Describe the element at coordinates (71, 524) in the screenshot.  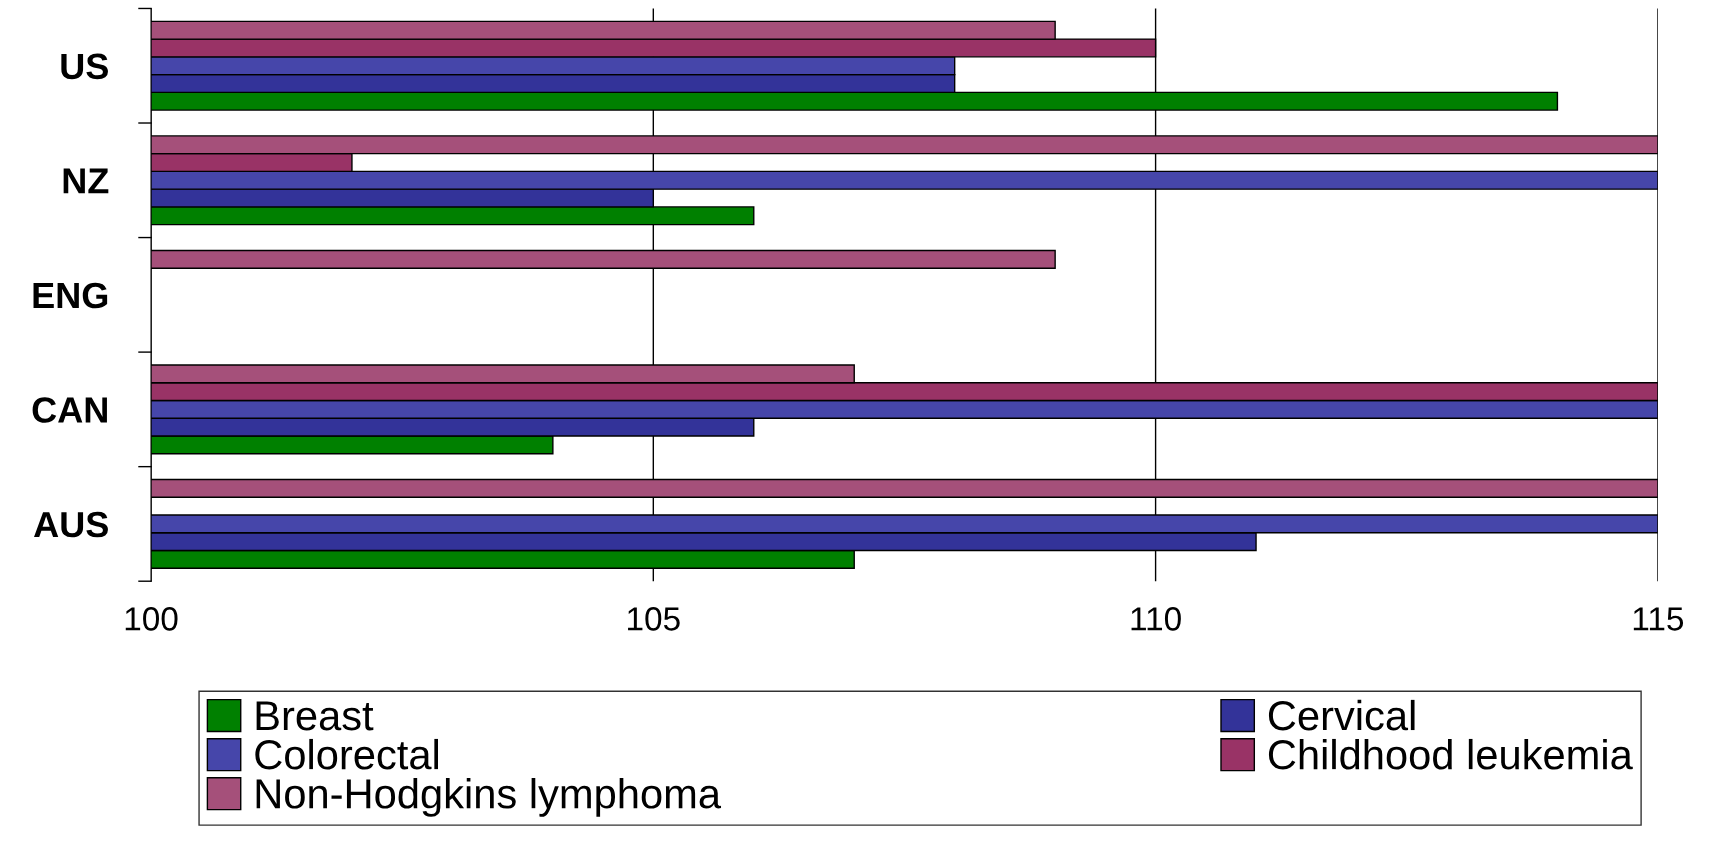
I see `y-tick-label: AUS` at that location.